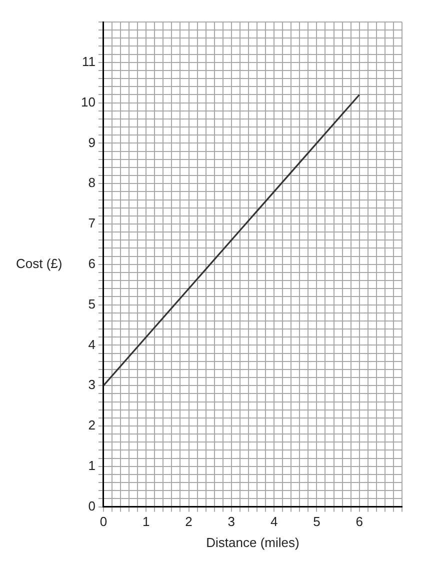 This screenshot has width=440, height=565. I want to click on y-axis-title: Cost (£), so click(39, 263).